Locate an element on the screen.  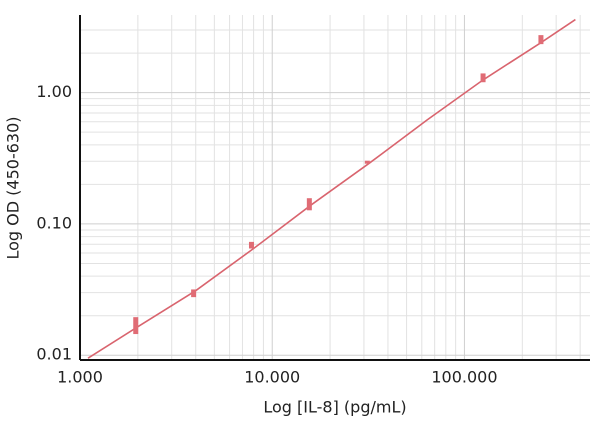
x-tick-label: 100.000 is located at coordinates (464, 377).